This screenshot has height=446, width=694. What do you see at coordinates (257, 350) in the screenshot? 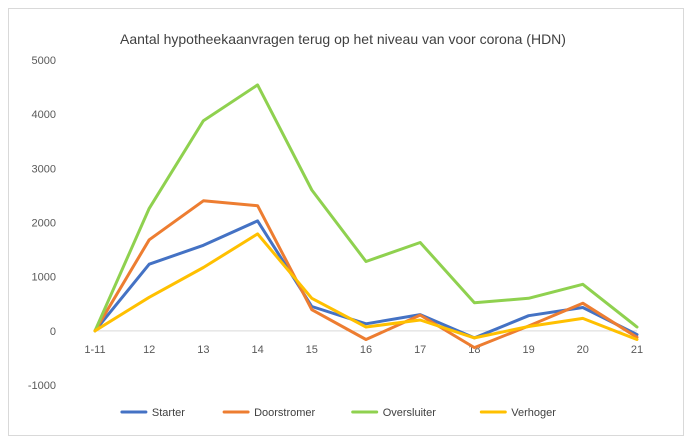
I see `x-tick-label: 14` at bounding box center [257, 350].